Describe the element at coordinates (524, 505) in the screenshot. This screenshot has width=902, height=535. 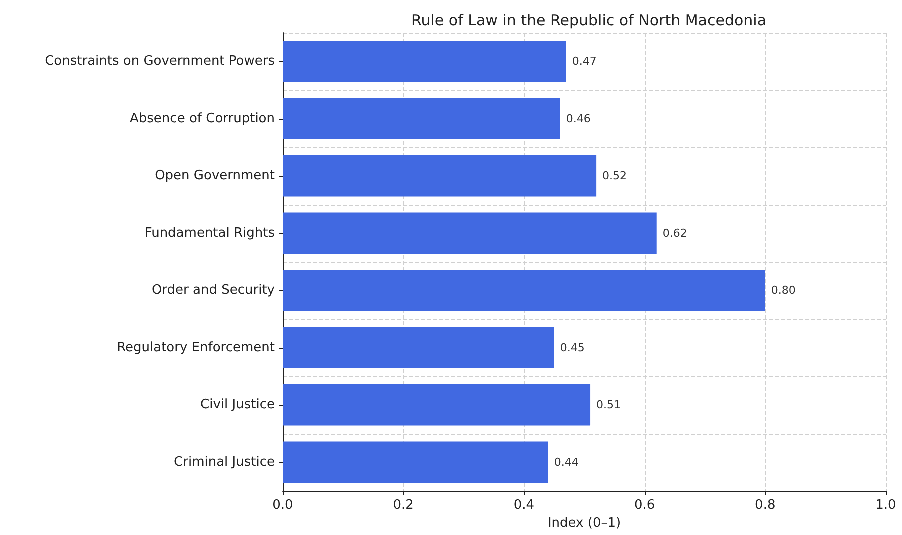
I see `x-tick-label: 0.4` at that location.